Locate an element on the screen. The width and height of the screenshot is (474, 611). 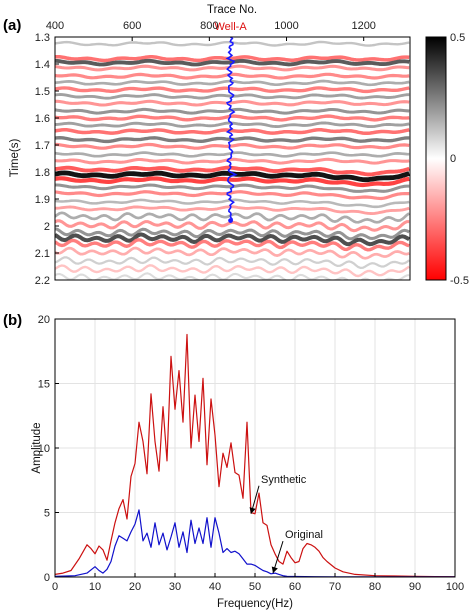
x-tick-label: 600 is located at coordinates (132, 26).